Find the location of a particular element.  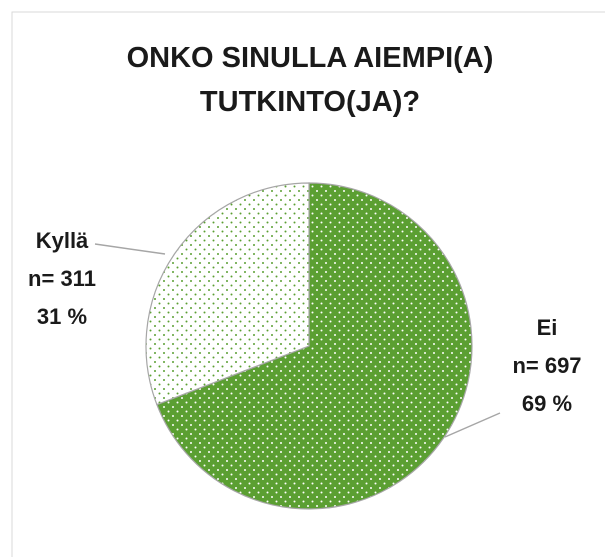

slice-label: Ei is located at coordinates (547, 327).